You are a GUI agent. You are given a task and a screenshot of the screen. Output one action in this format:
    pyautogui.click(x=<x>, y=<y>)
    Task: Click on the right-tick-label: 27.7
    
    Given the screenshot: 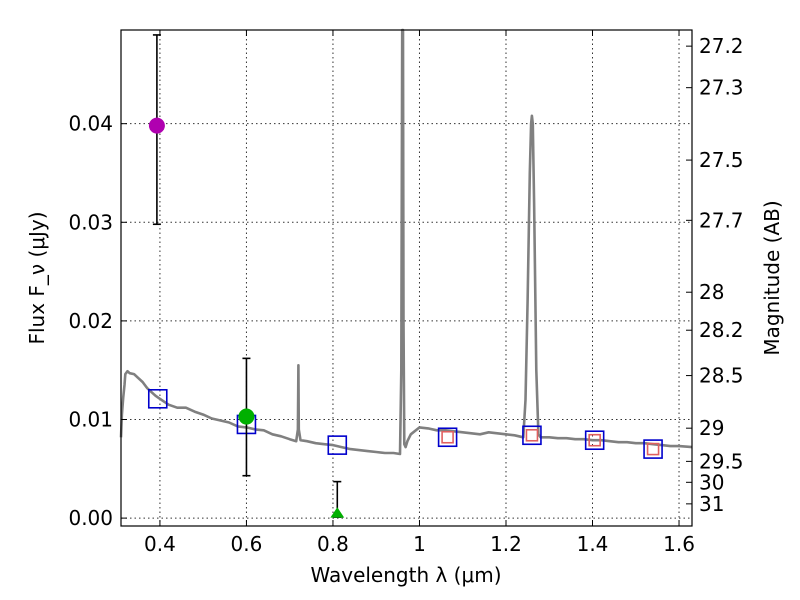 What is the action you would take?
    pyautogui.click(x=721, y=220)
    